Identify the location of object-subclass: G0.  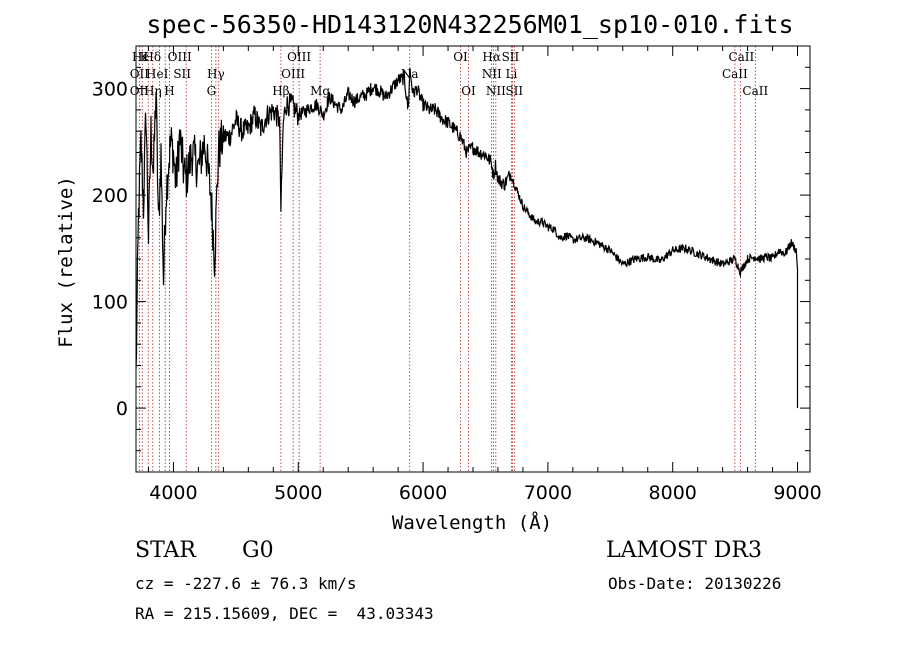
(258, 550).